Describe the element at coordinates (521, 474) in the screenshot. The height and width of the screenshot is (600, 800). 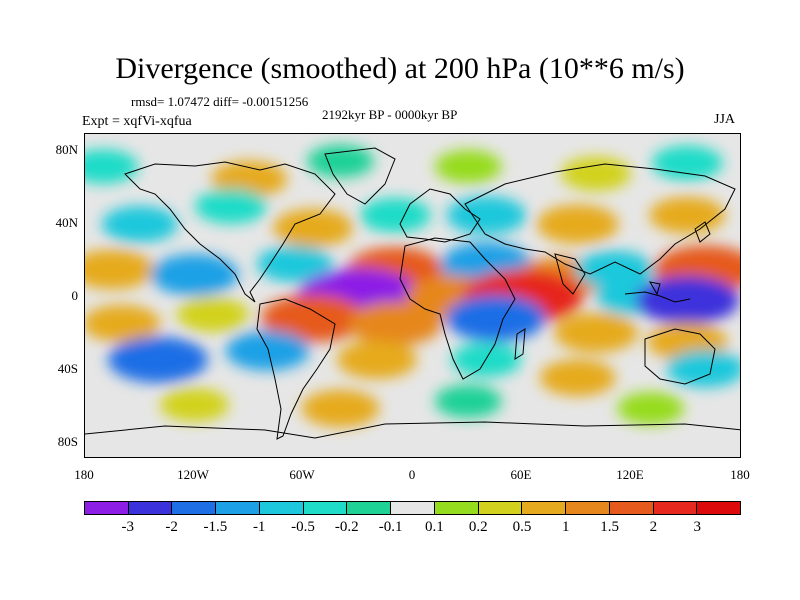
I see `lon-tick-label: 60E` at that location.